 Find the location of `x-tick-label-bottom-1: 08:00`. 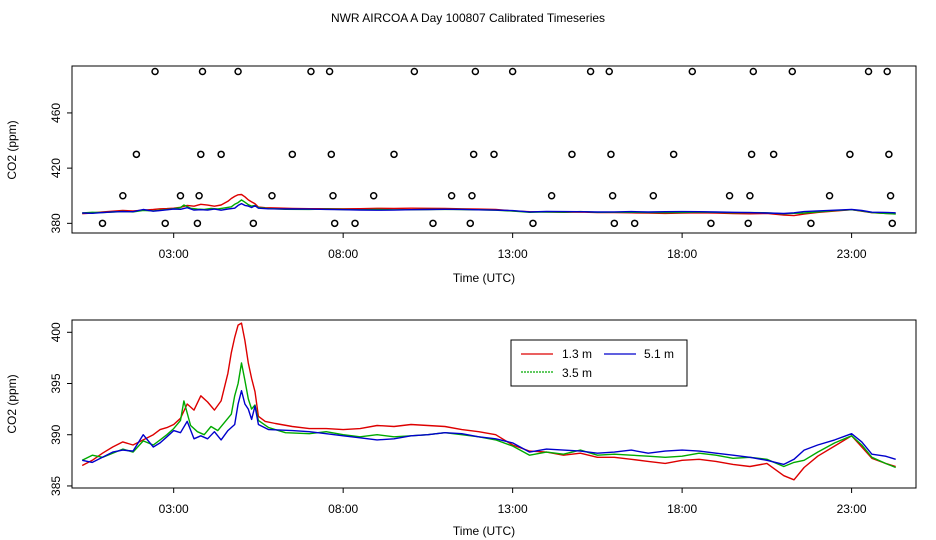

x-tick-label-bottom-1: 08:00 is located at coordinates (343, 509).